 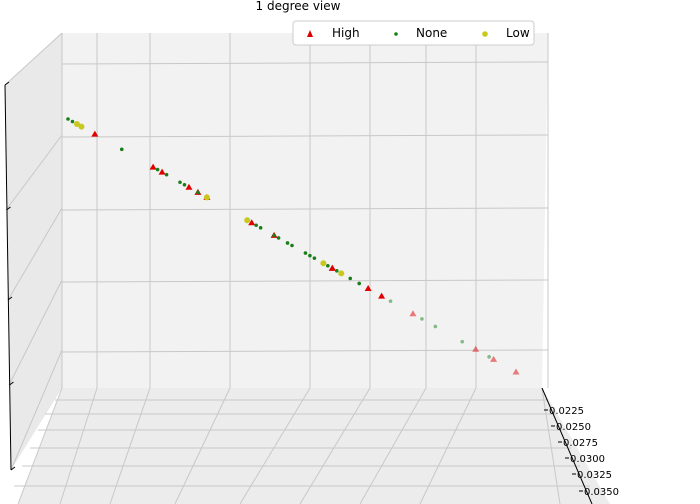 I want to click on legend-label-low: Low, so click(x=518, y=33).